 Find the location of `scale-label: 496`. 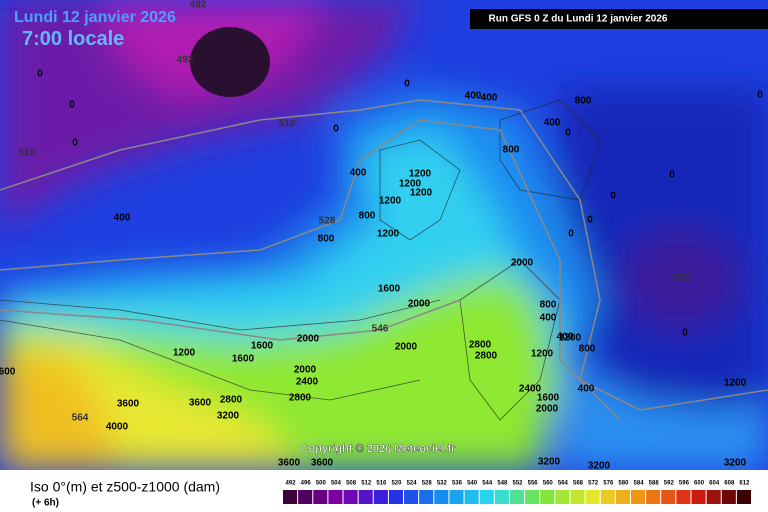

scale-label: 496 is located at coordinates (306, 484).